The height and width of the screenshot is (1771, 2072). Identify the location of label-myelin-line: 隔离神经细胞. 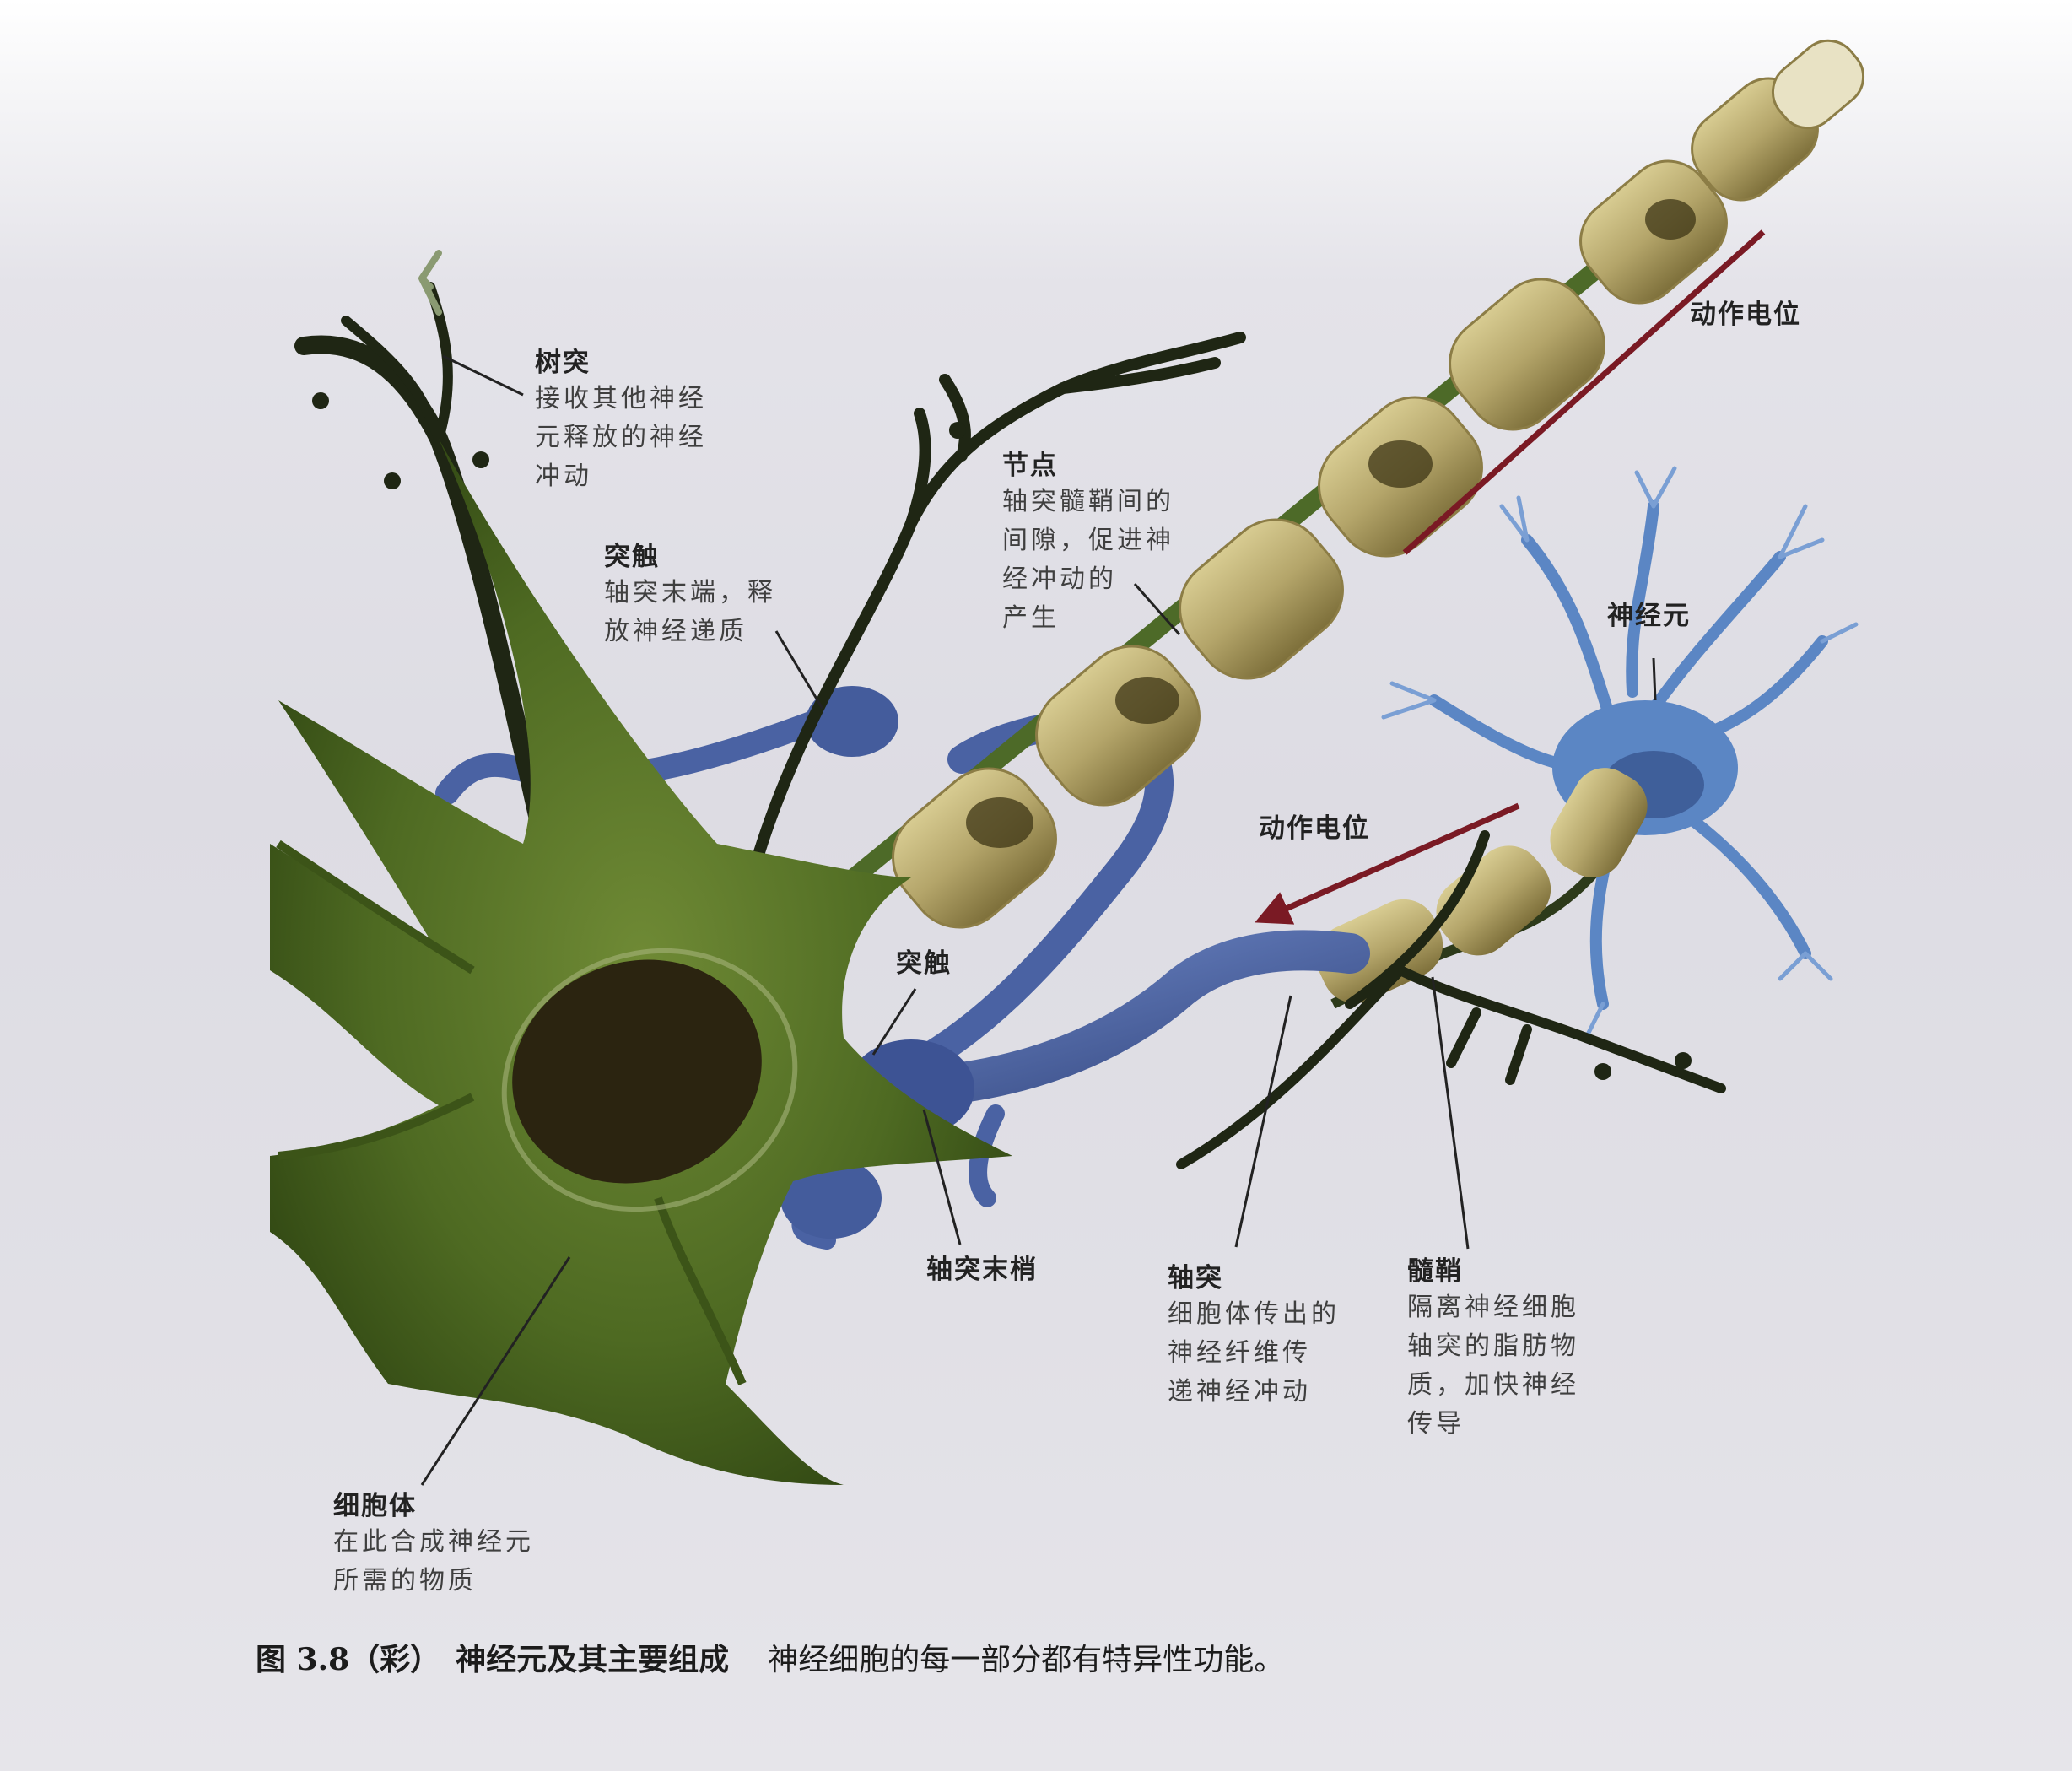
(1493, 1307).